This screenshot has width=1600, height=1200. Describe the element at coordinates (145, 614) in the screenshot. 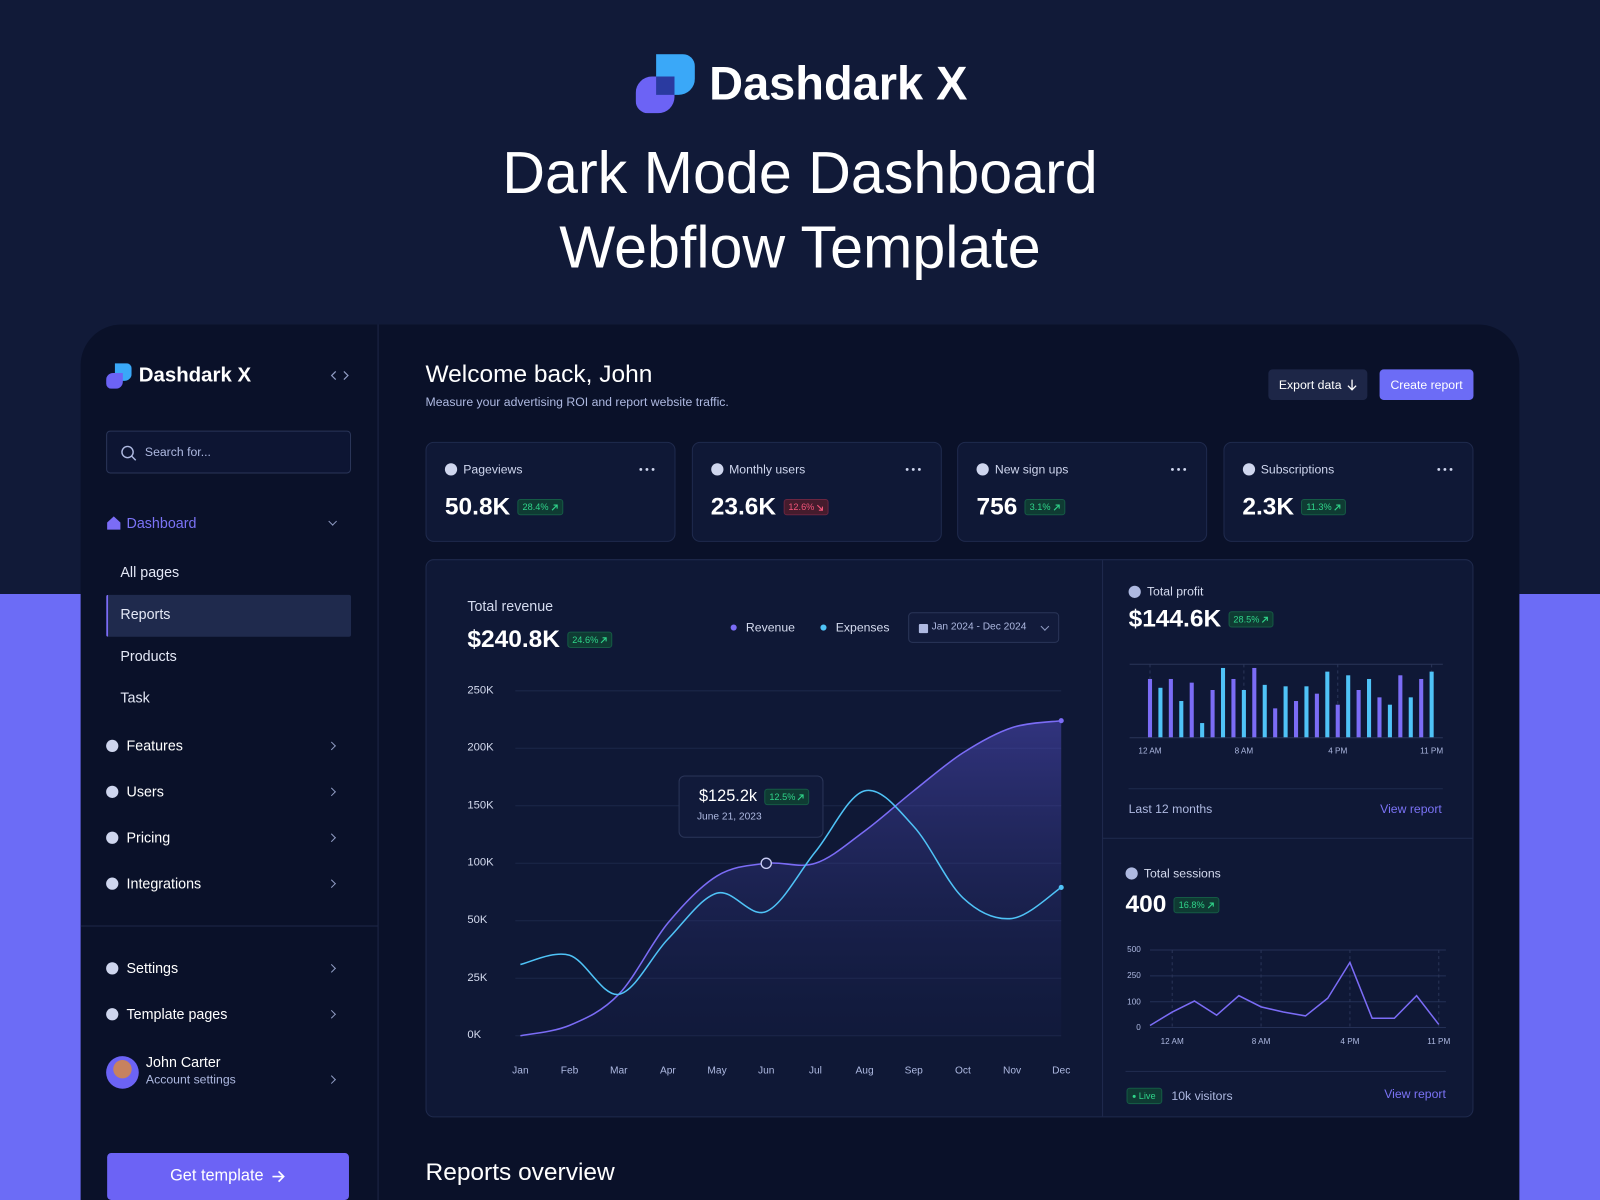

I see `nav-page: Reports` at that location.